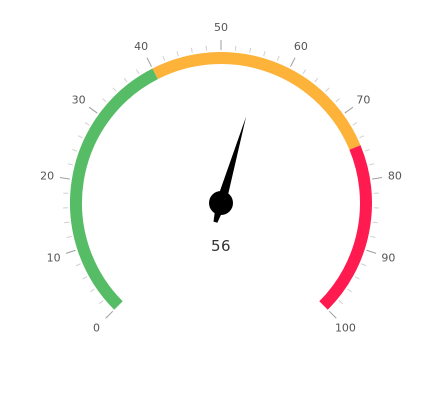 Image resolution: width=442 pixels, height=400 pixels. I want to click on gauge-tick-label: 80, so click(395, 175).